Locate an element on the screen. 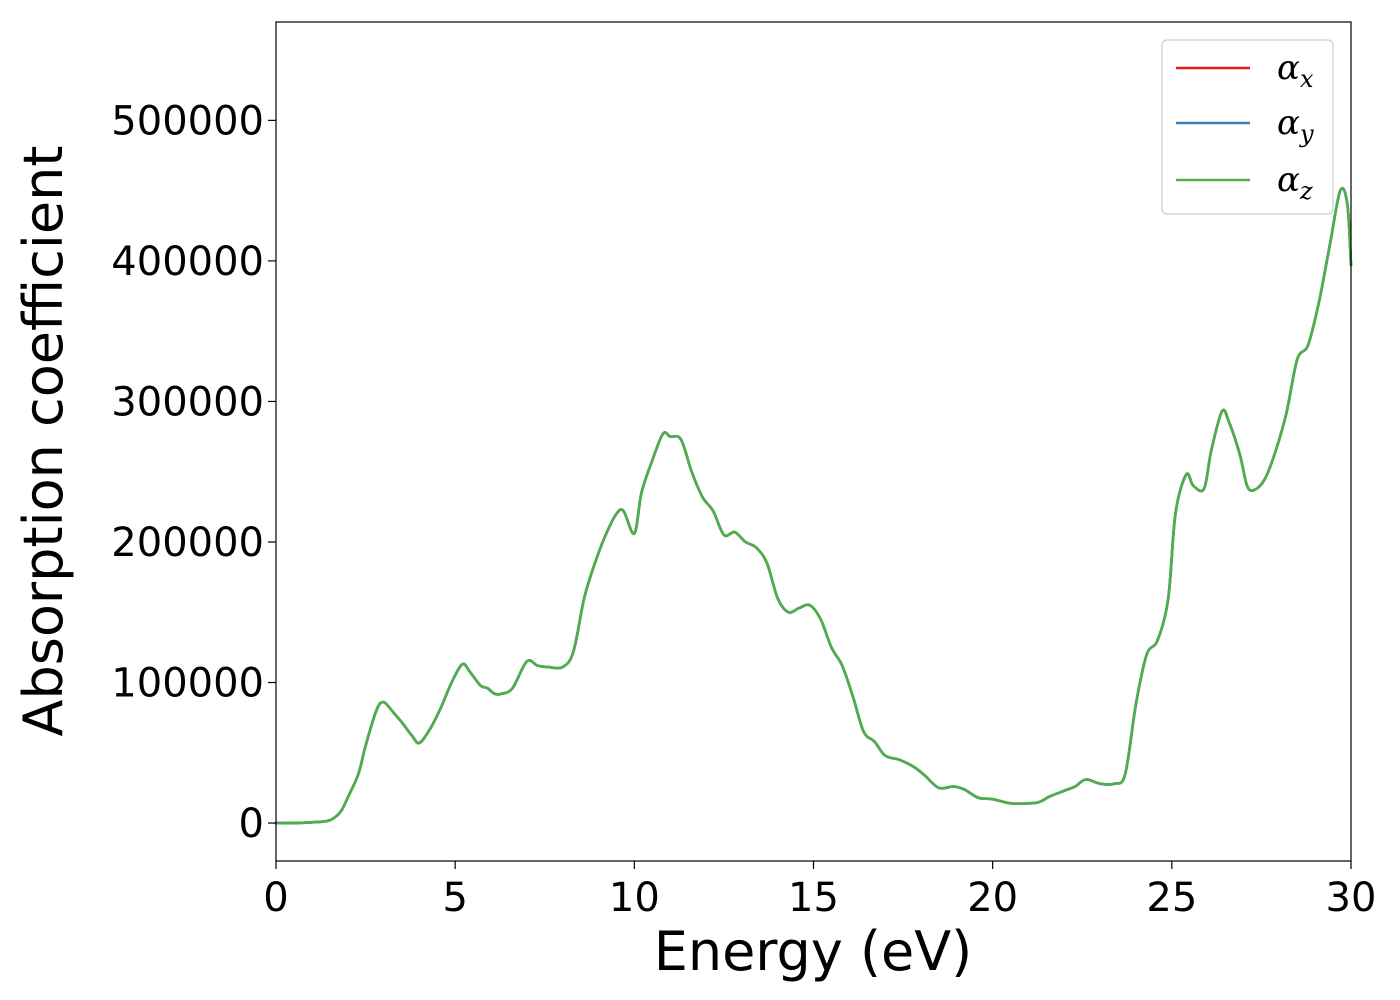 The height and width of the screenshot is (1000, 1400). x-axis-title: Energy (eV) is located at coordinates (813, 951).